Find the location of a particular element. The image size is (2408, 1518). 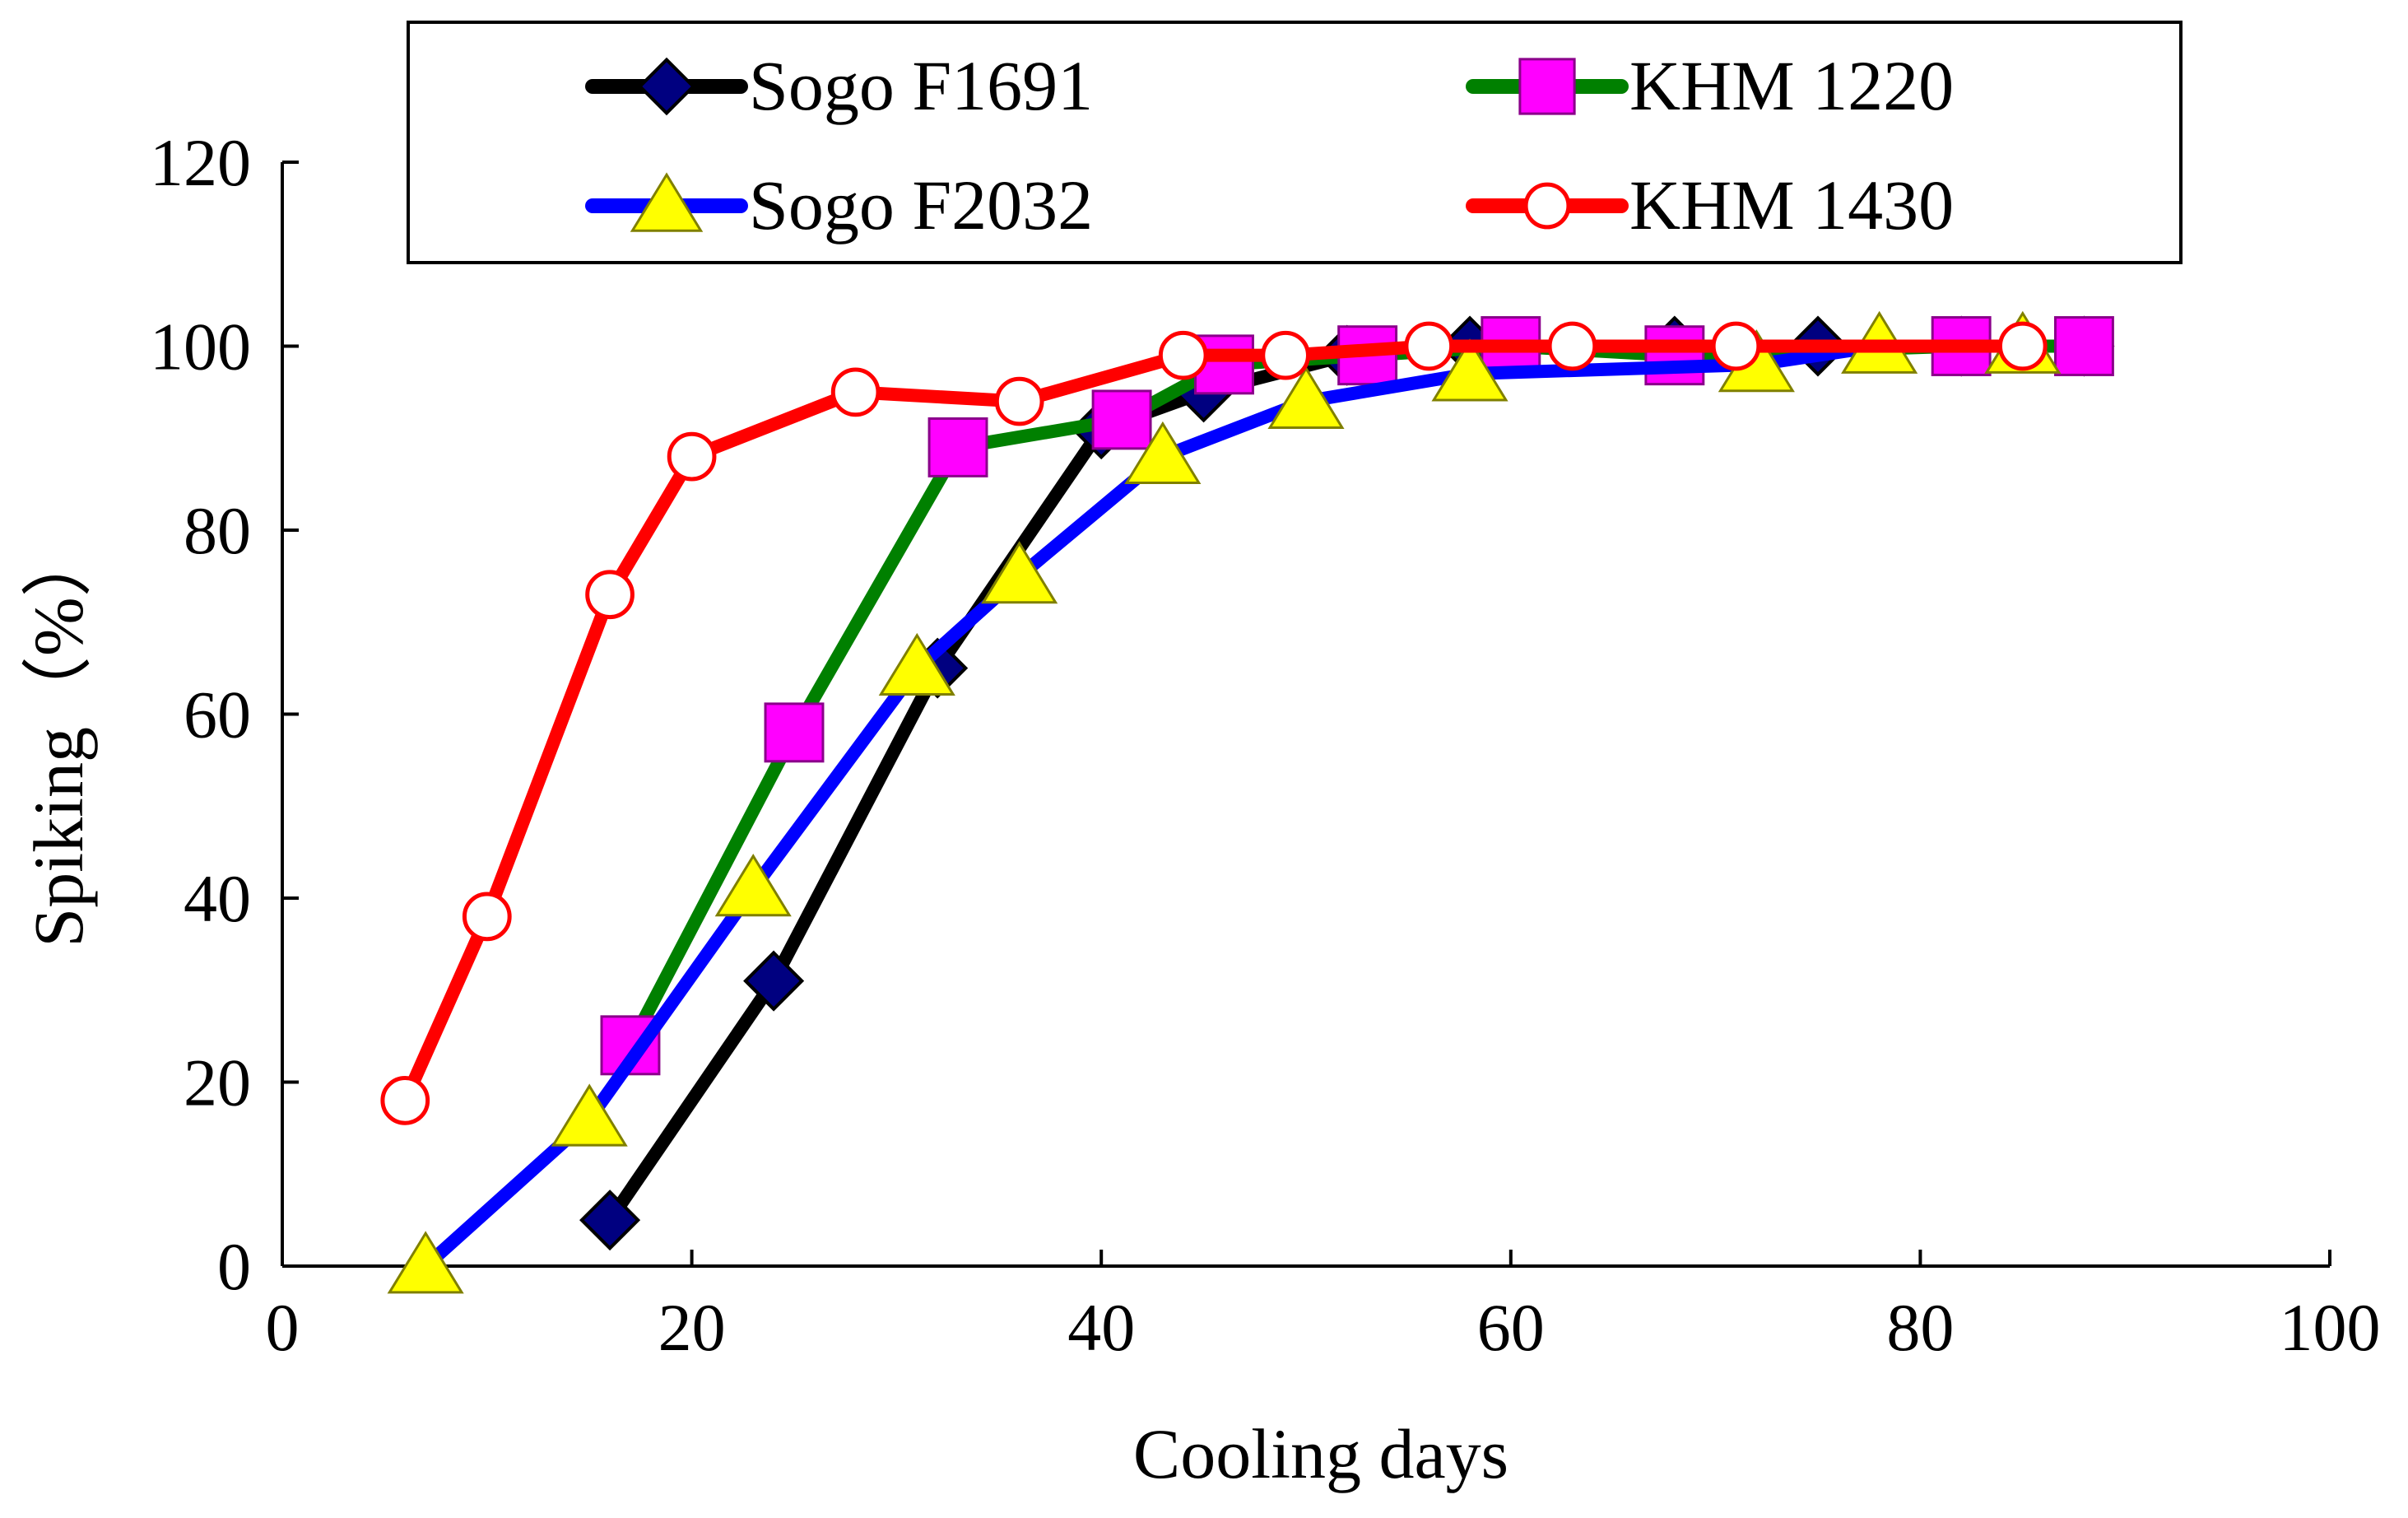

y-ticks: 0 20 40 60 80 100 120 is located at coordinates (224, 714).